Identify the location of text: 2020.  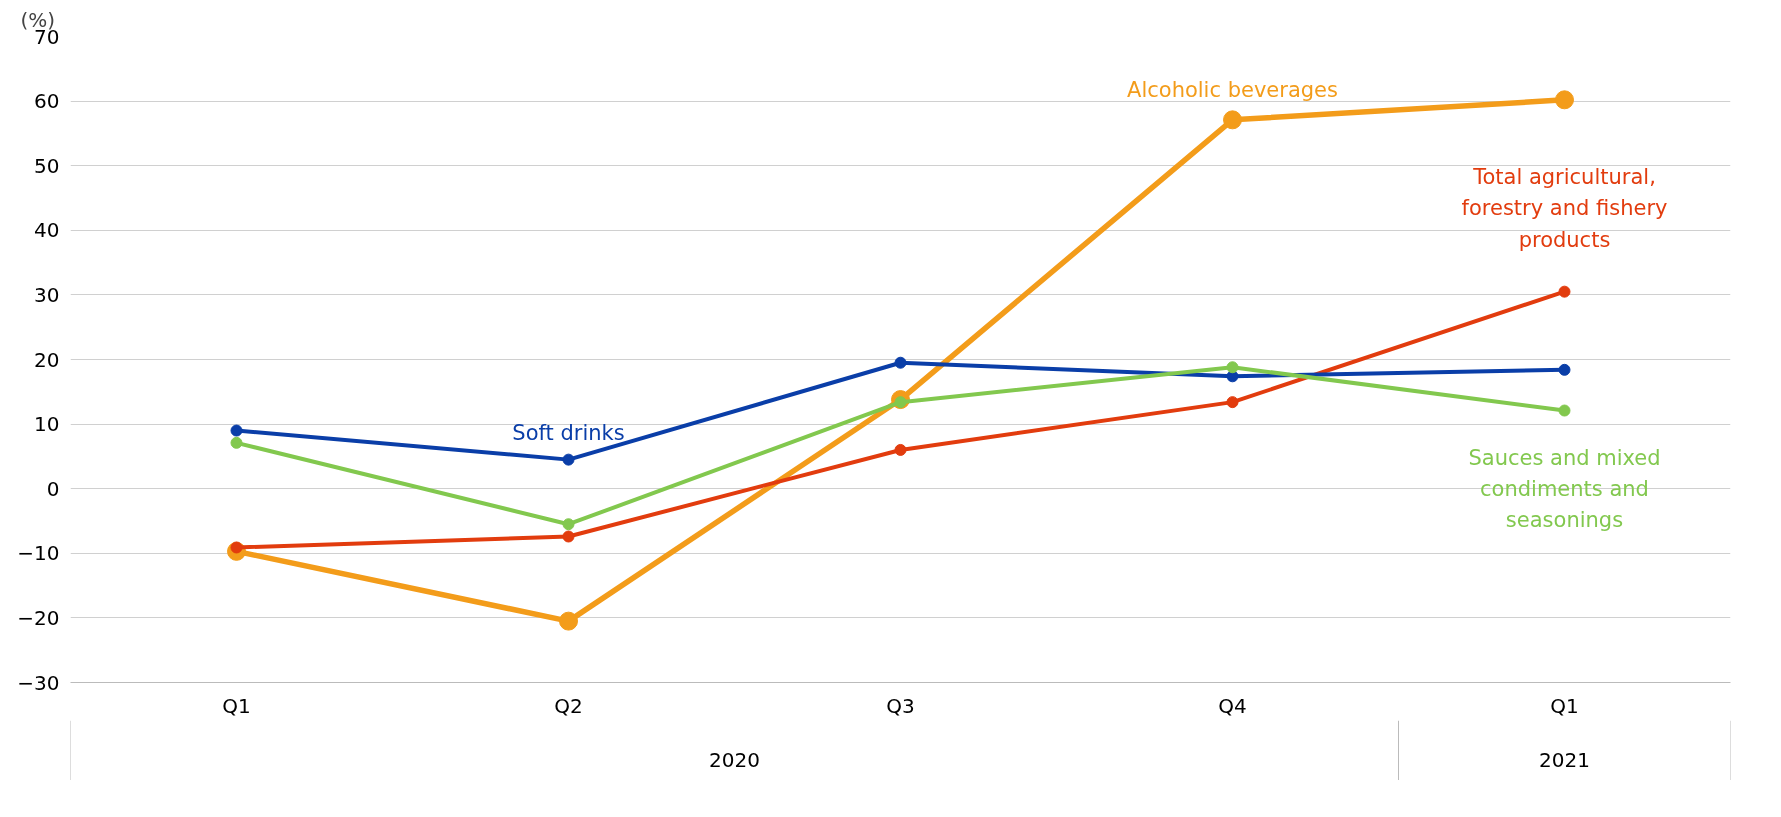
(734, 759).